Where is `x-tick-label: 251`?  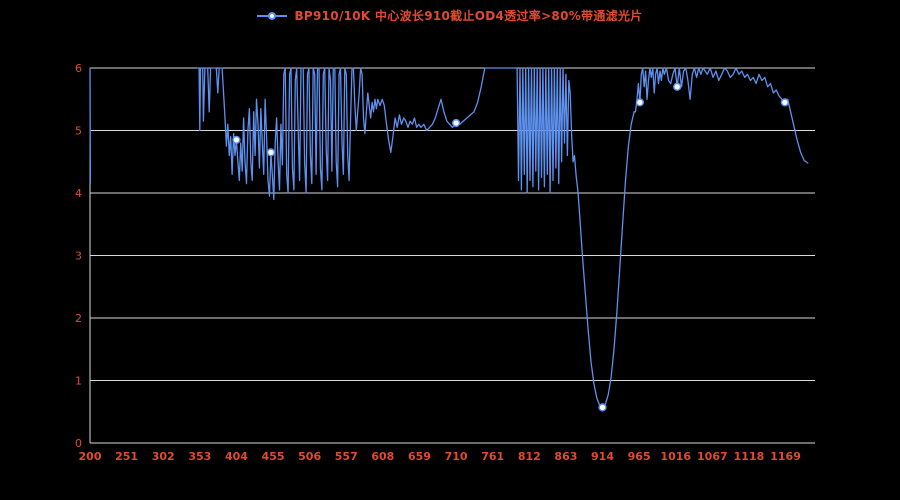
x-tick-label: 251 is located at coordinates (126, 456).